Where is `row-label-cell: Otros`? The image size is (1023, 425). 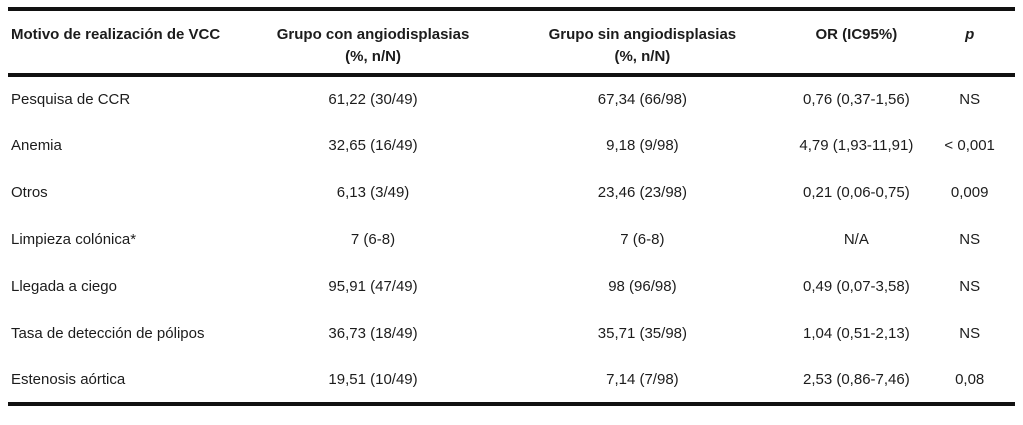
row-label-cell: Otros is located at coordinates (29, 192).